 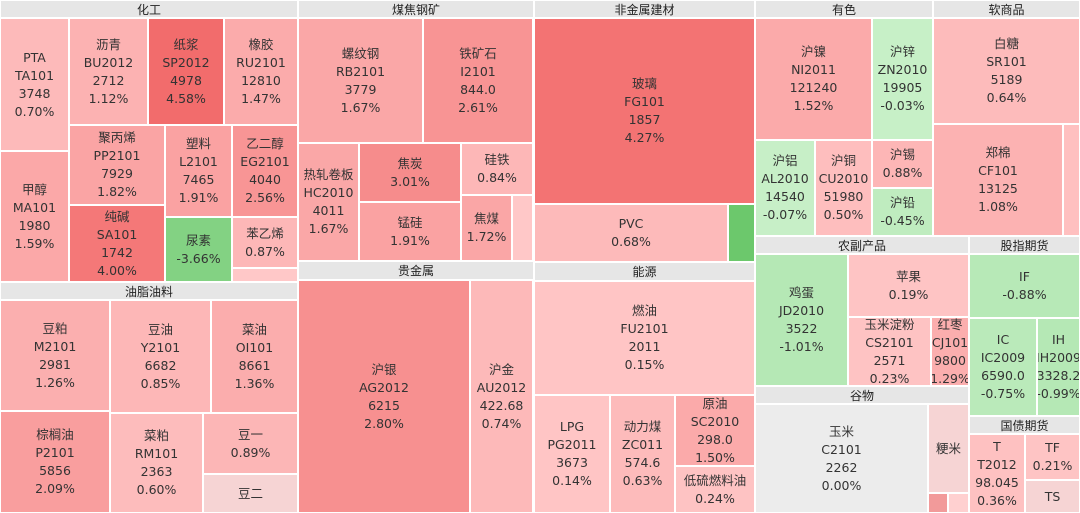 What do you see at coordinates (1006, 61) in the screenshot?
I see `tile-code: SR101` at bounding box center [1006, 61].